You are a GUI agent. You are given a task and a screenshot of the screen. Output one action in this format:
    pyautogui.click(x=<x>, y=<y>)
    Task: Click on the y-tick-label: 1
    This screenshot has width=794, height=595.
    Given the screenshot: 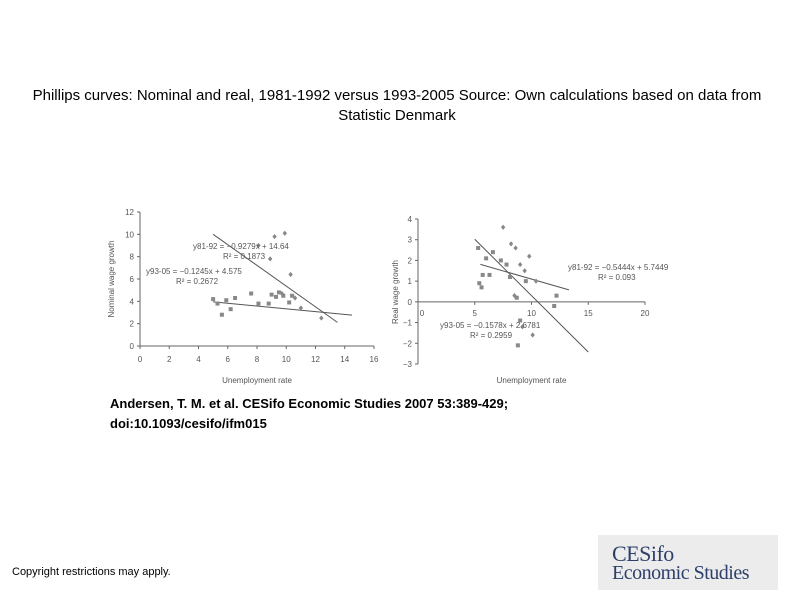 What is the action you would take?
    pyautogui.click(x=410, y=281)
    